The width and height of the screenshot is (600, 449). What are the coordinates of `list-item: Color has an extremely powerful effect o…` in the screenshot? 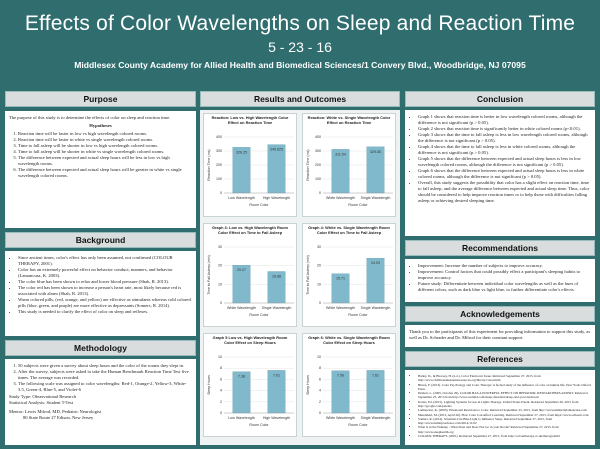 It's located at (105, 273).